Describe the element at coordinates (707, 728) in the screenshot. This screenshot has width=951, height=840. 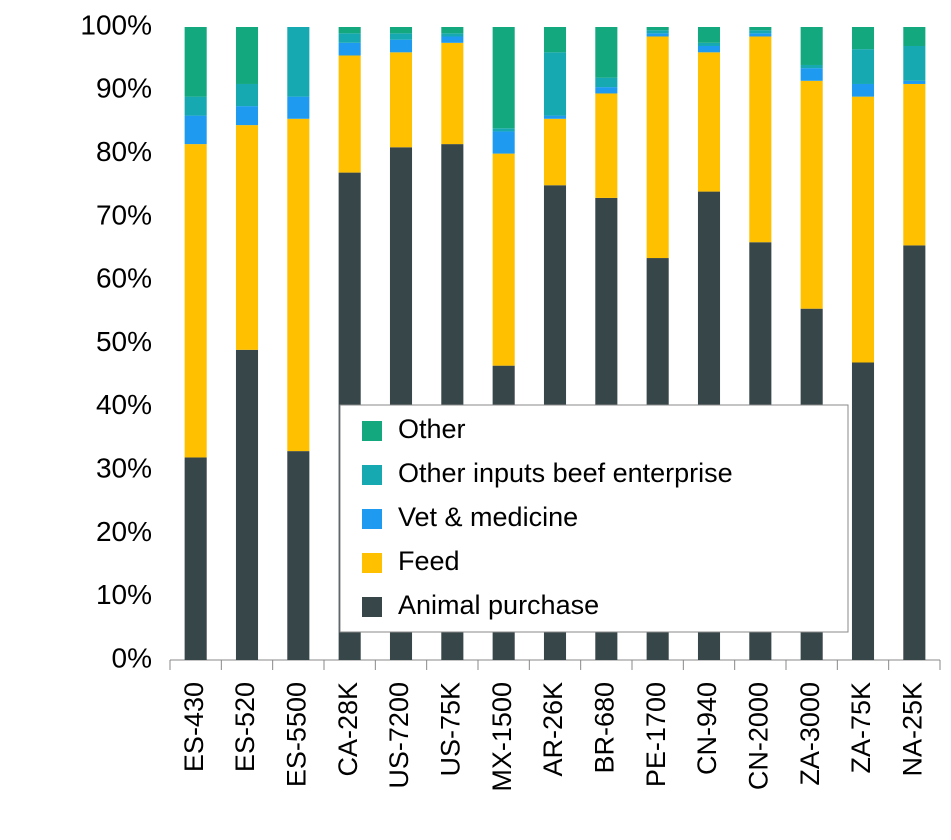
I see `x-tick-label: CN-940` at that location.